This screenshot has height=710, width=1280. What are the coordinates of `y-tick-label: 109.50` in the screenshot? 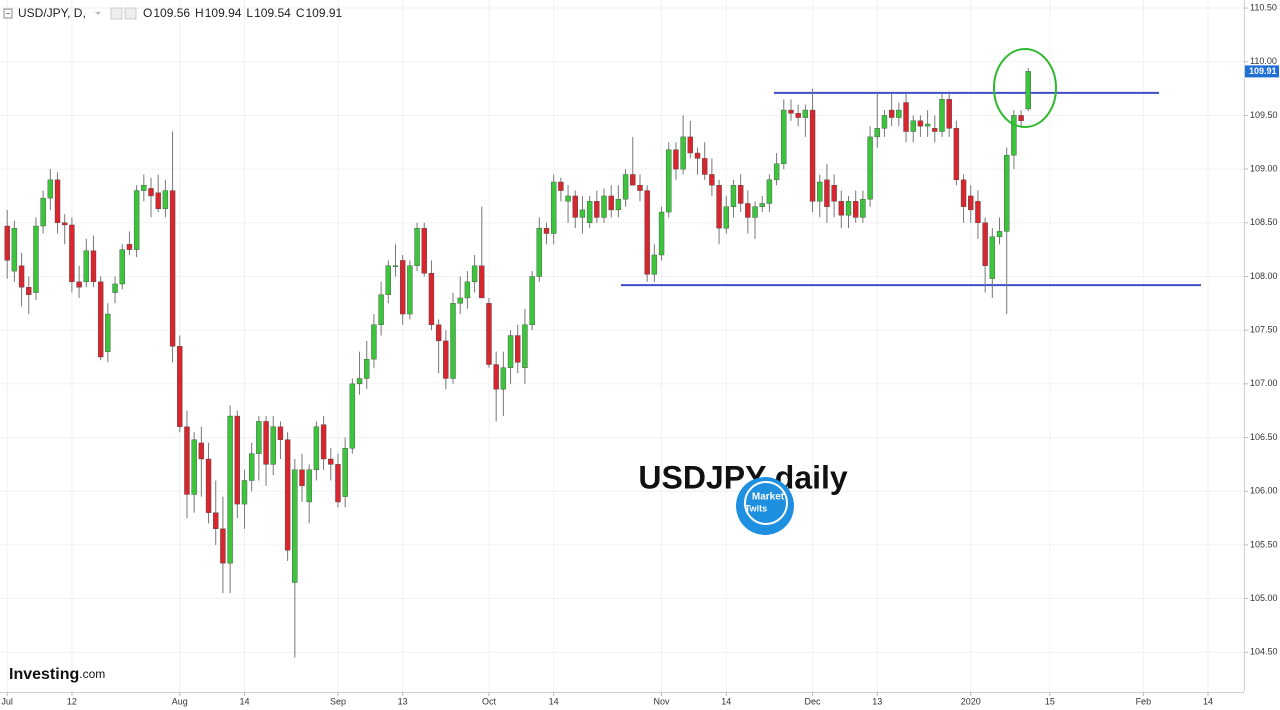 It's located at (1264, 115).